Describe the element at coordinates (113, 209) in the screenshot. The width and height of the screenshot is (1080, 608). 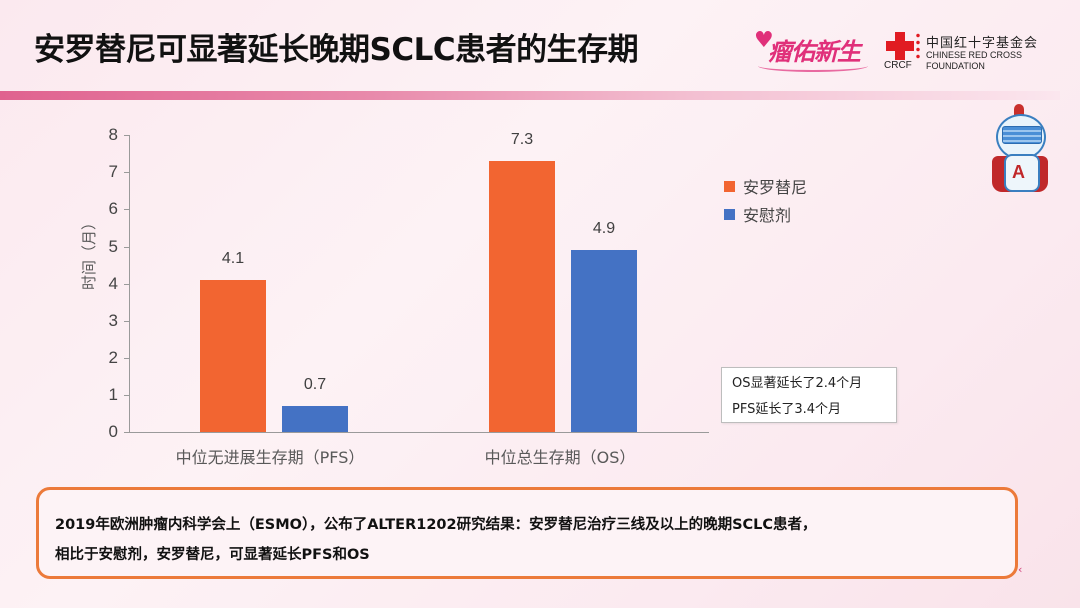
I see `y-tick-label: 6` at that location.